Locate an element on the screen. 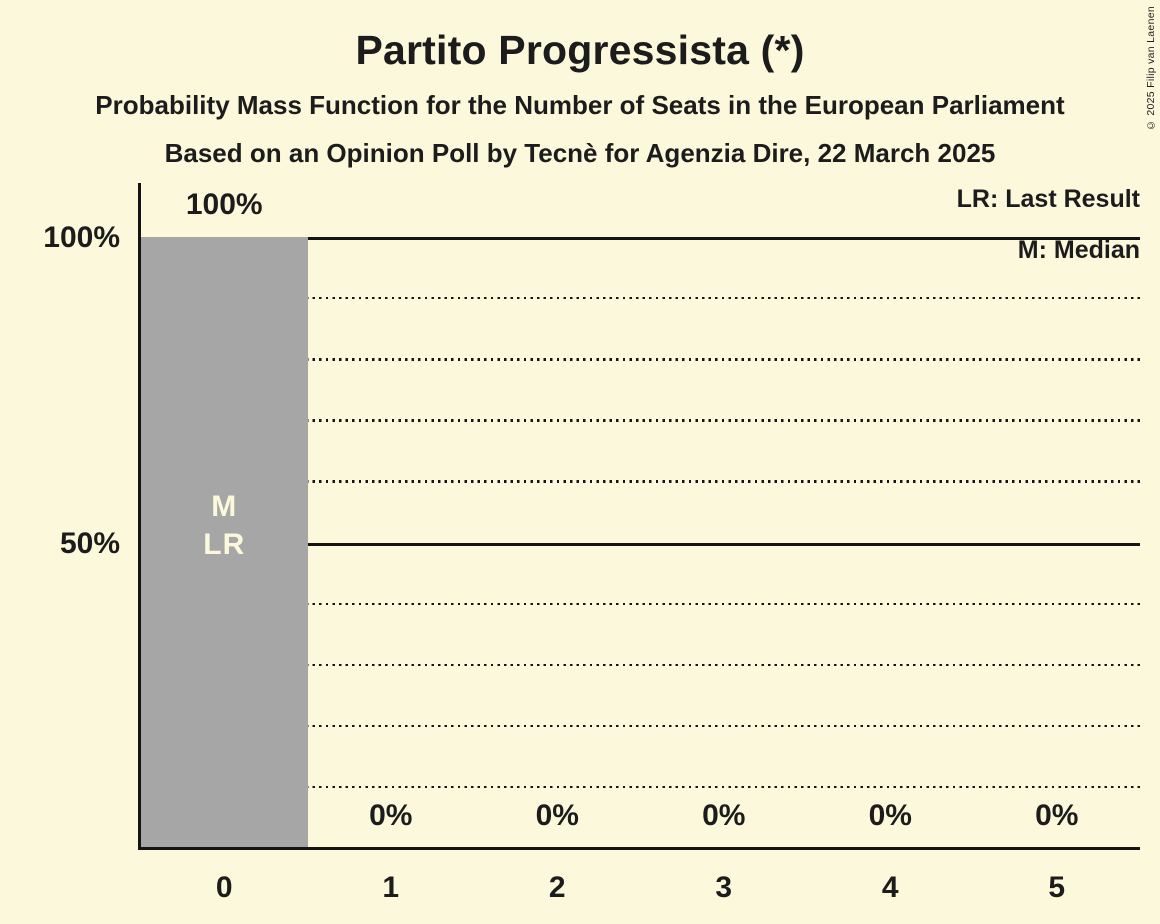  legend-last-result: LR: Last Result is located at coordinates (1048, 199).